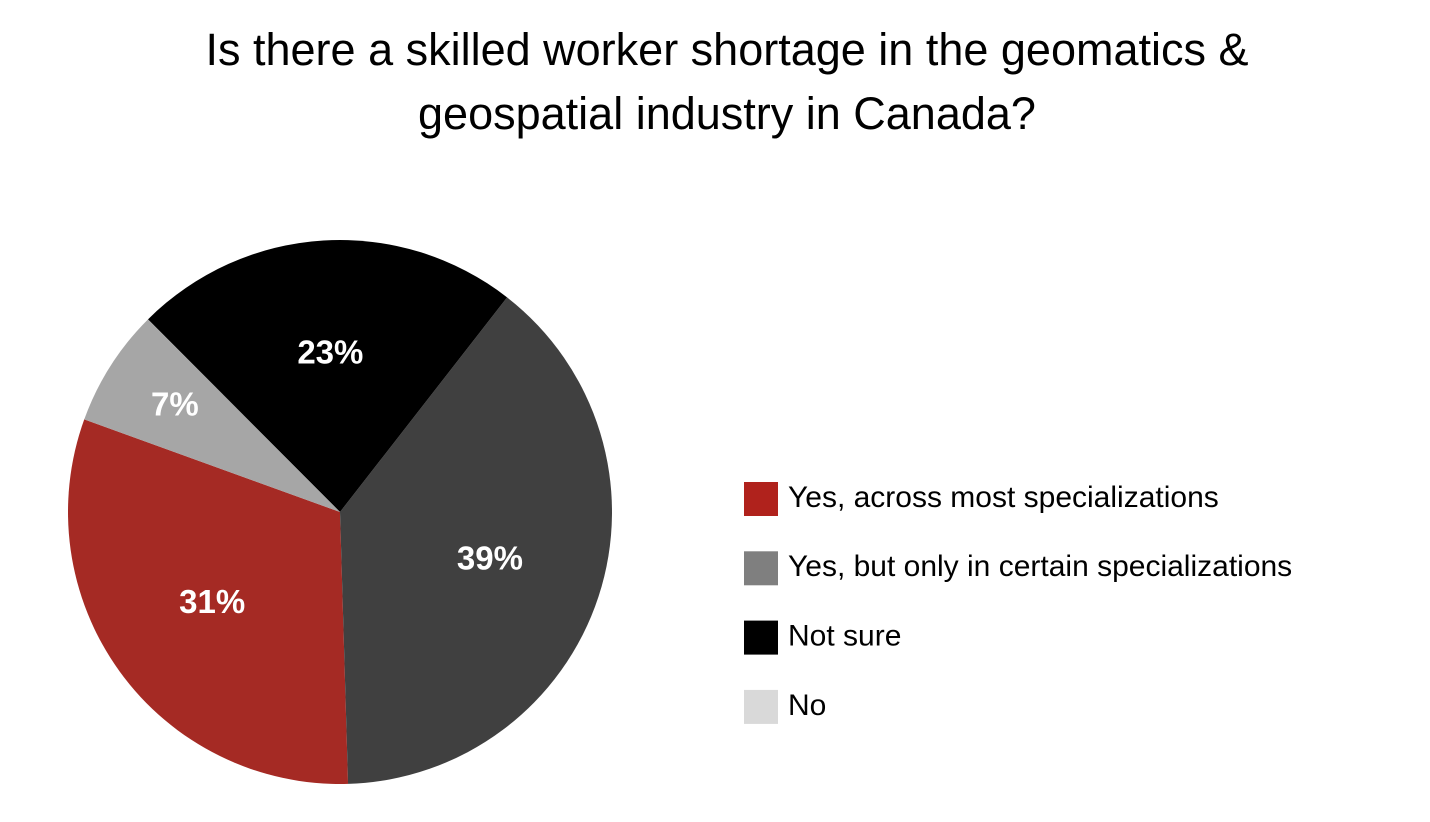 The image size is (1430, 822). I want to click on slice-label: 23%, so click(330, 351).